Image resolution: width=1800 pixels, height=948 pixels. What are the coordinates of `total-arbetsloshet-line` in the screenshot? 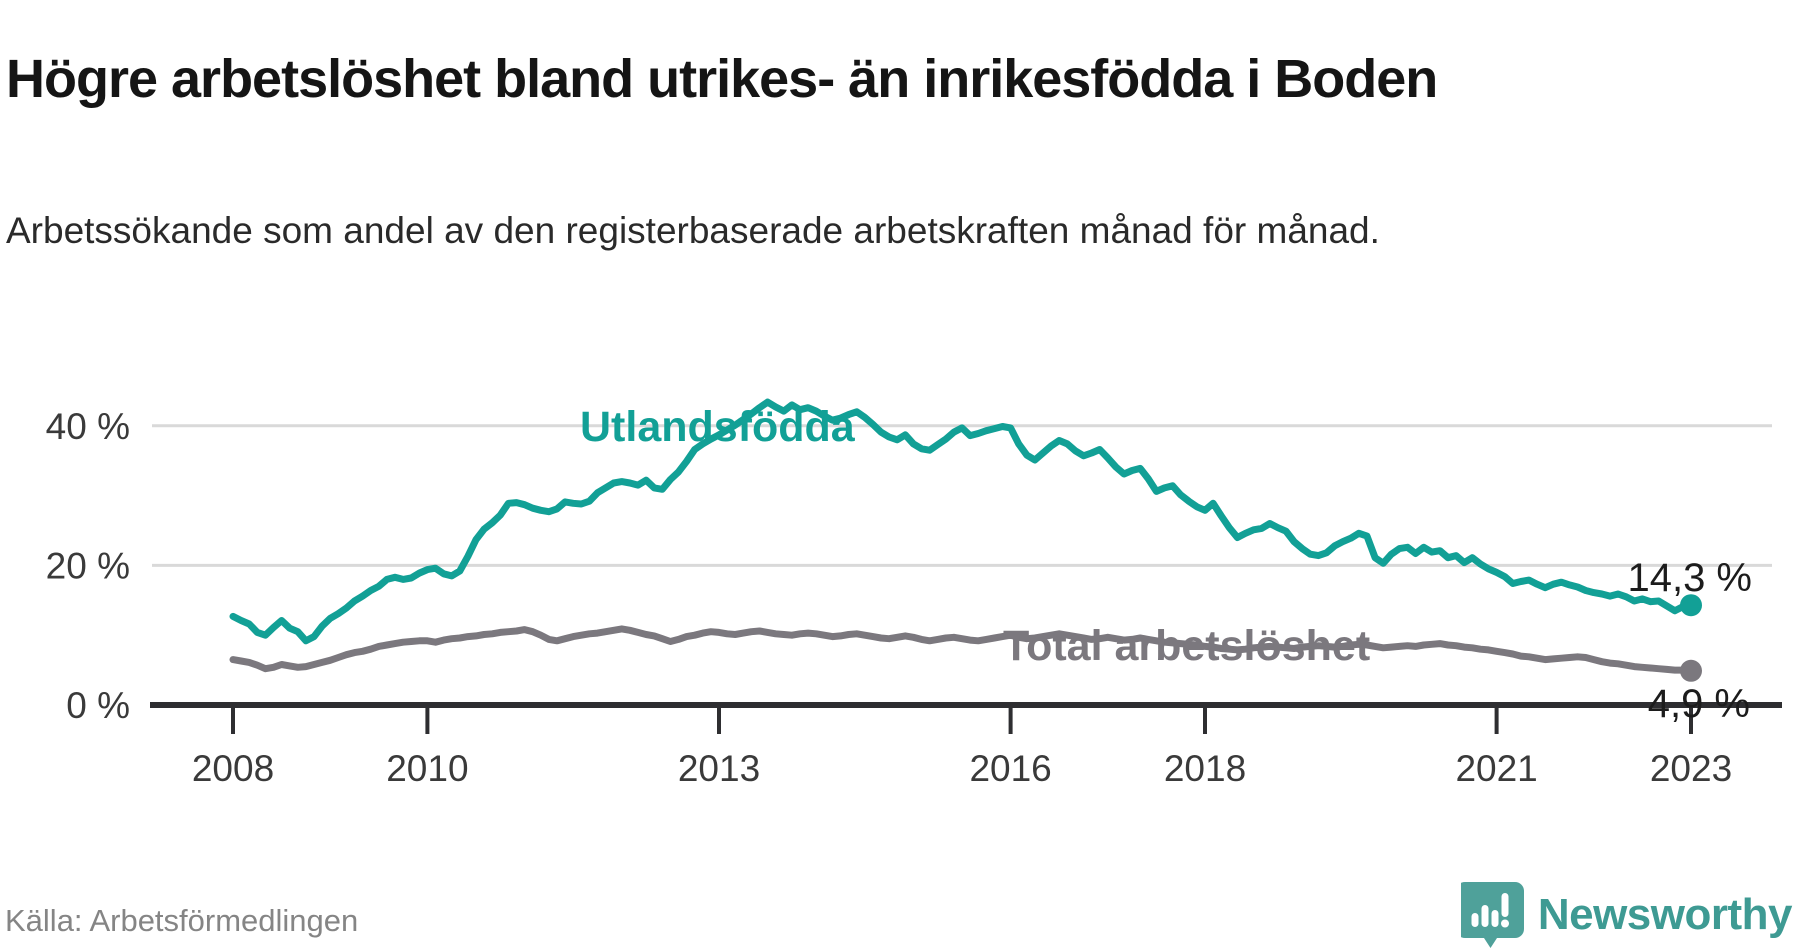 It's located at (962, 650).